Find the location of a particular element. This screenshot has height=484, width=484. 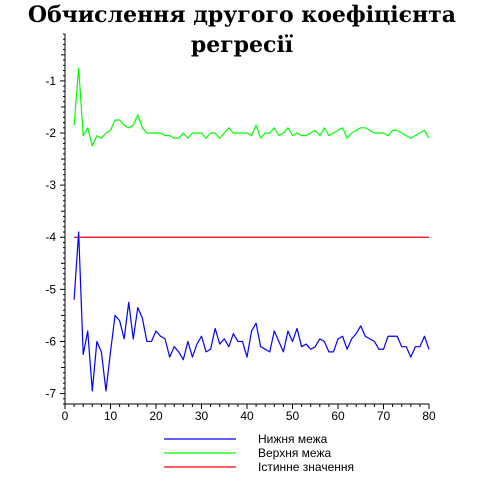

y-tick-label: -2 is located at coordinates (50, 133).